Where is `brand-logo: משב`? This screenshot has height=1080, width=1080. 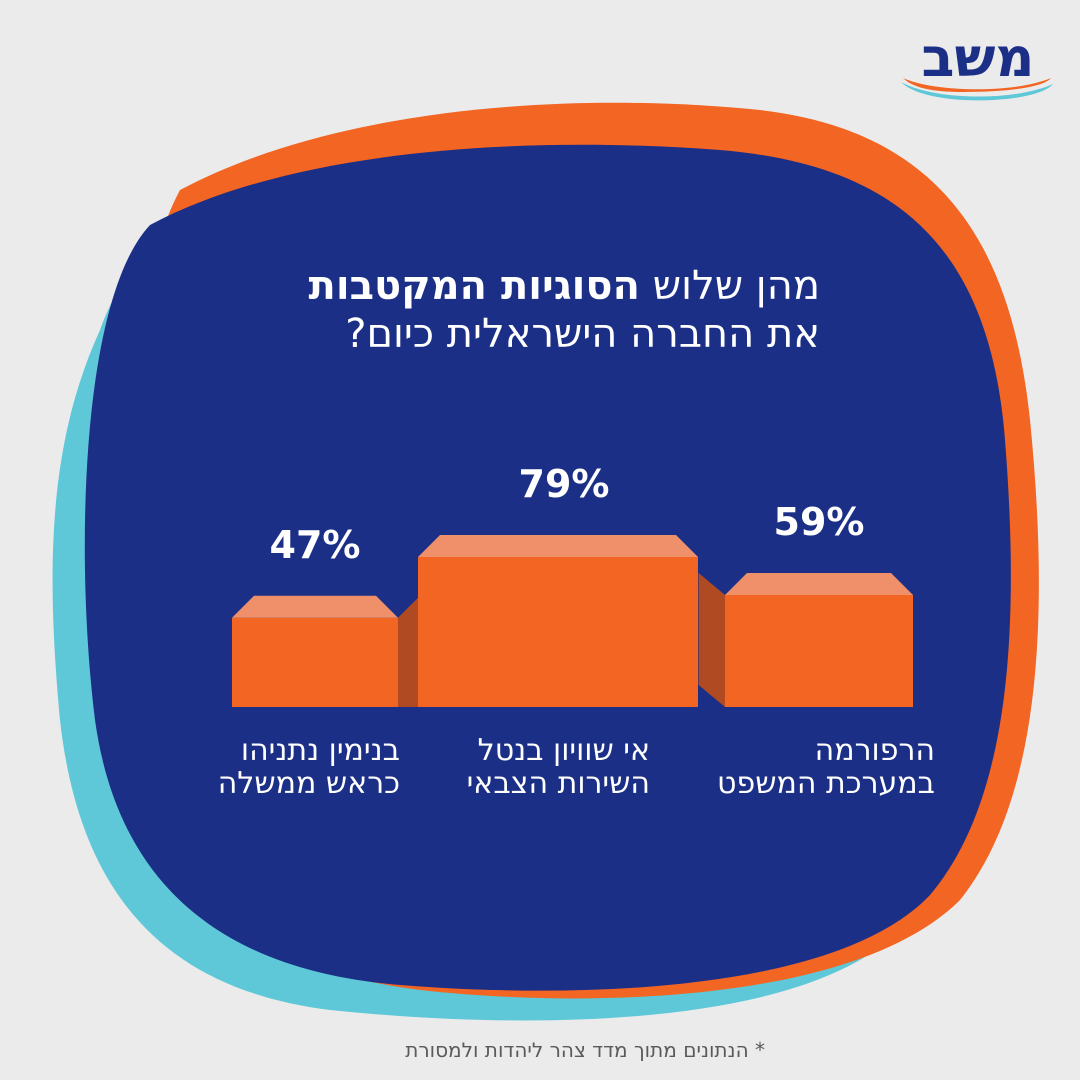 brand-logo: משב is located at coordinates (977, 63).